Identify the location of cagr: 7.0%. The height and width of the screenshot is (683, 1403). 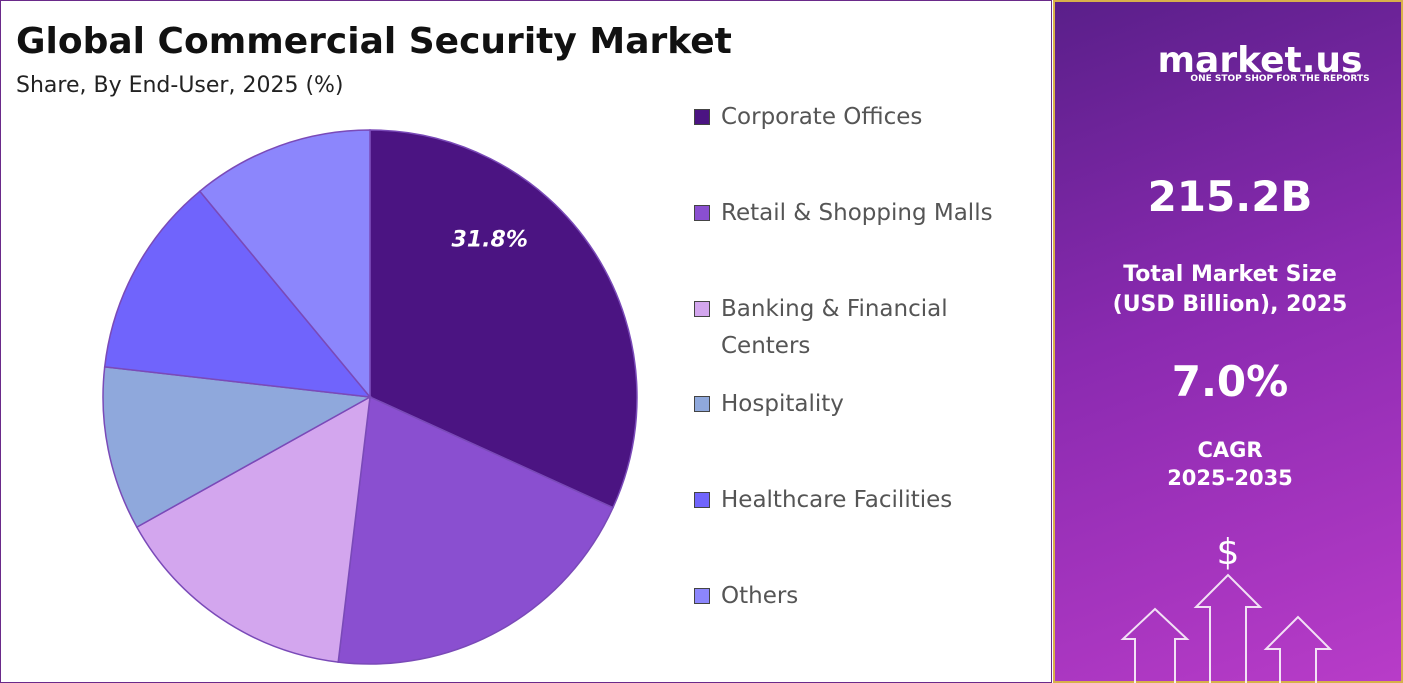
(1230, 381).